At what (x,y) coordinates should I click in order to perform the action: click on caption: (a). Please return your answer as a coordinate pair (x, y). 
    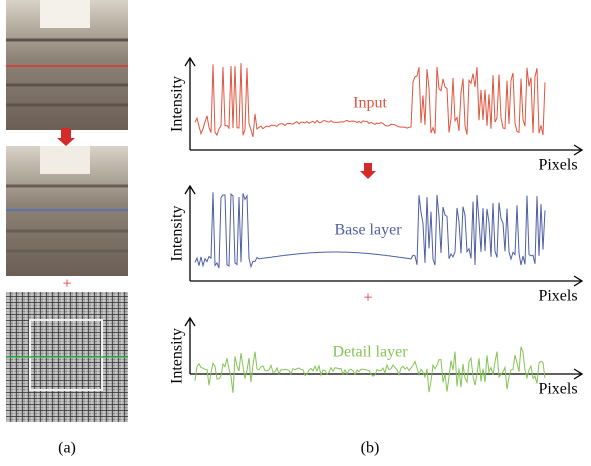
    Looking at the image, I should click on (67, 448).